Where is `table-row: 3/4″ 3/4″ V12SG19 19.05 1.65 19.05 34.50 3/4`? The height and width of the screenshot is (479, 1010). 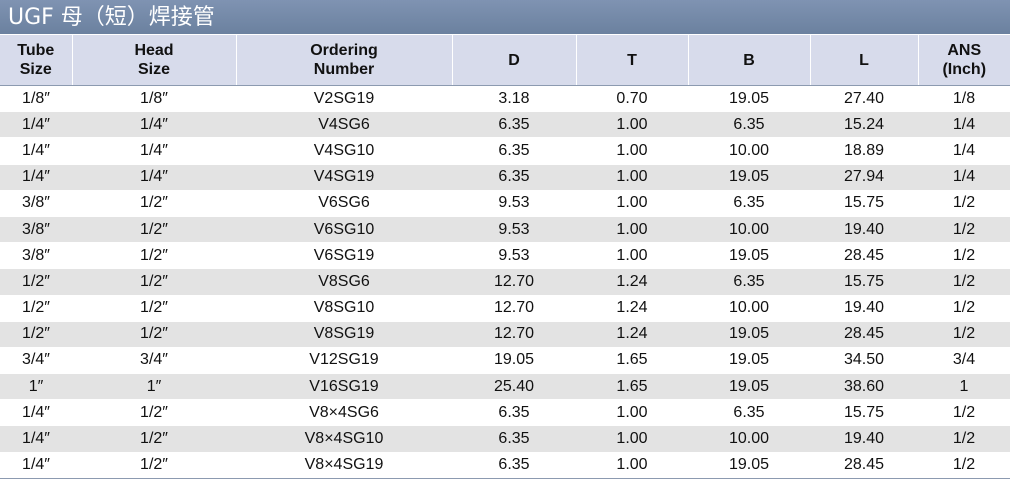
table-row: 3/4″ 3/4″ V12SG19 19.05 1.65 19.05 34.50 3/4 is located at coordinates (505, 361).